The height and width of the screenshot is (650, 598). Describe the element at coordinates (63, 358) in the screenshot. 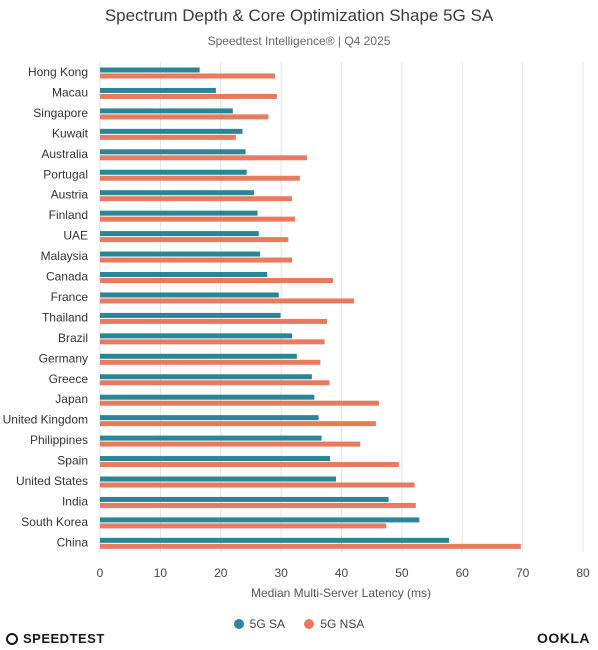

I see `category-label: Germany` at that location.